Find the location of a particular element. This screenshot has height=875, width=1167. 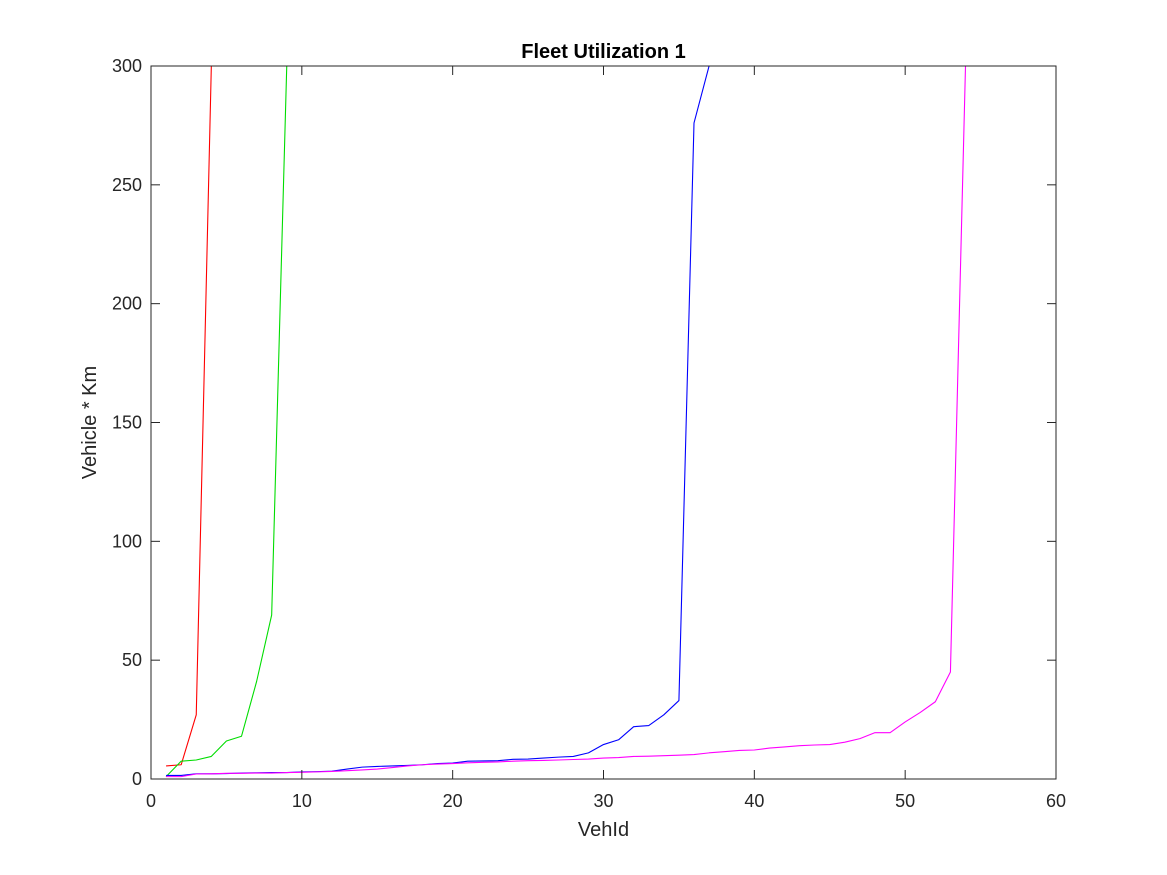

x-tick-label: 30 is located at coordinates (603, 801).